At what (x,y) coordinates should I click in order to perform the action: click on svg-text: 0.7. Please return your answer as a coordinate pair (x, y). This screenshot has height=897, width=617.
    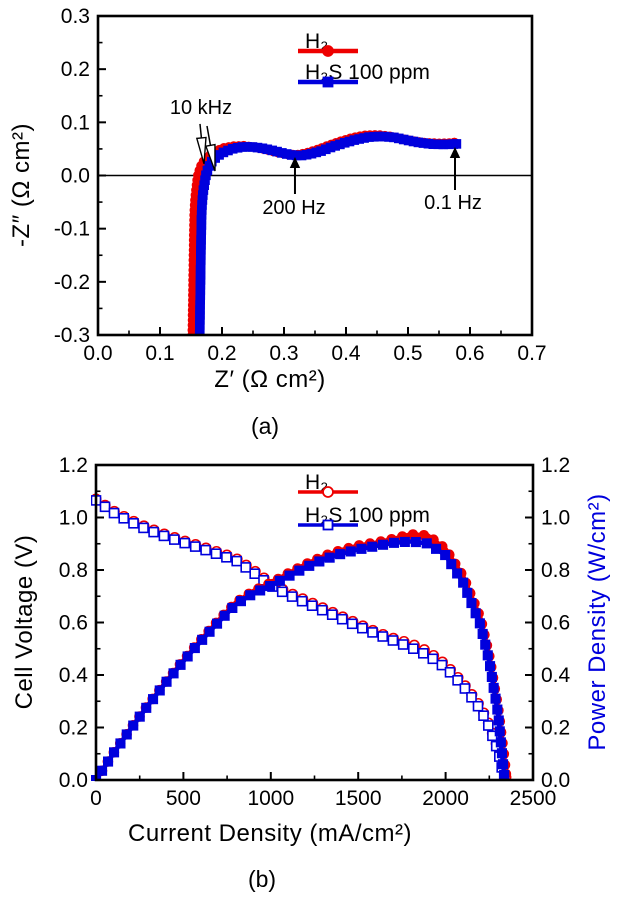
    Looking at the image, I should click on (531, 353).